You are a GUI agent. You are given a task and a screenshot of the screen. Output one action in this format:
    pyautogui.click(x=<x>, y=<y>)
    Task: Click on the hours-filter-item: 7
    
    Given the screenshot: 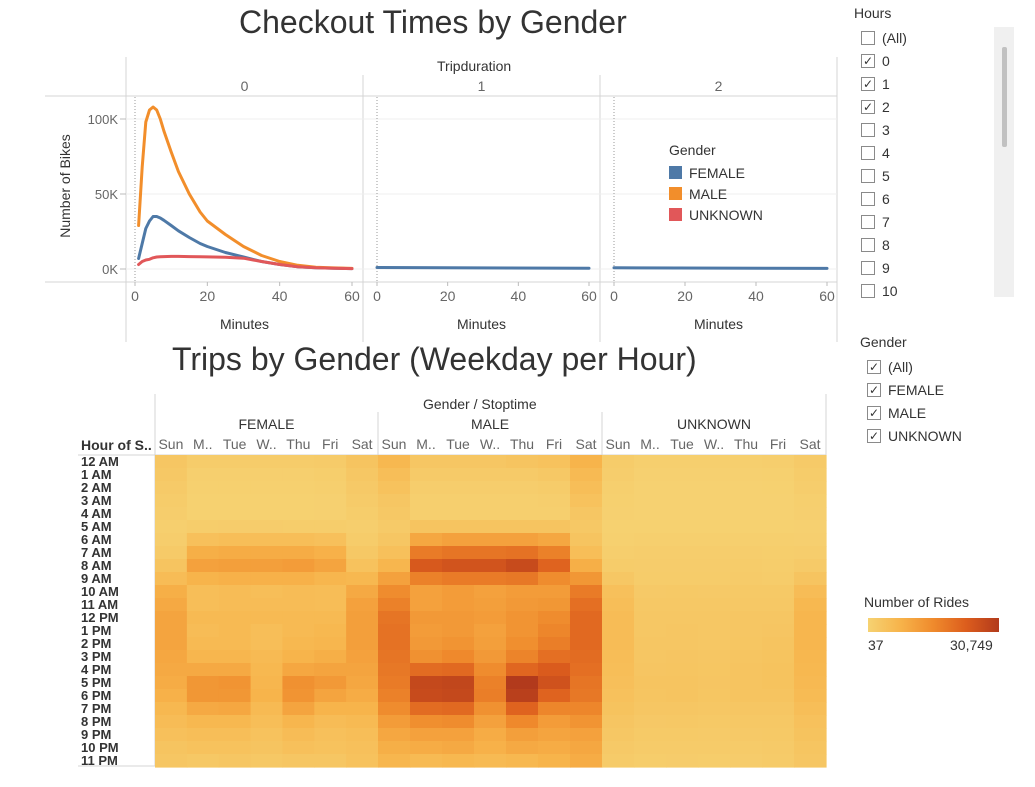 What is the action you would take?
    pyautogui.click(x=875, y=222)
    